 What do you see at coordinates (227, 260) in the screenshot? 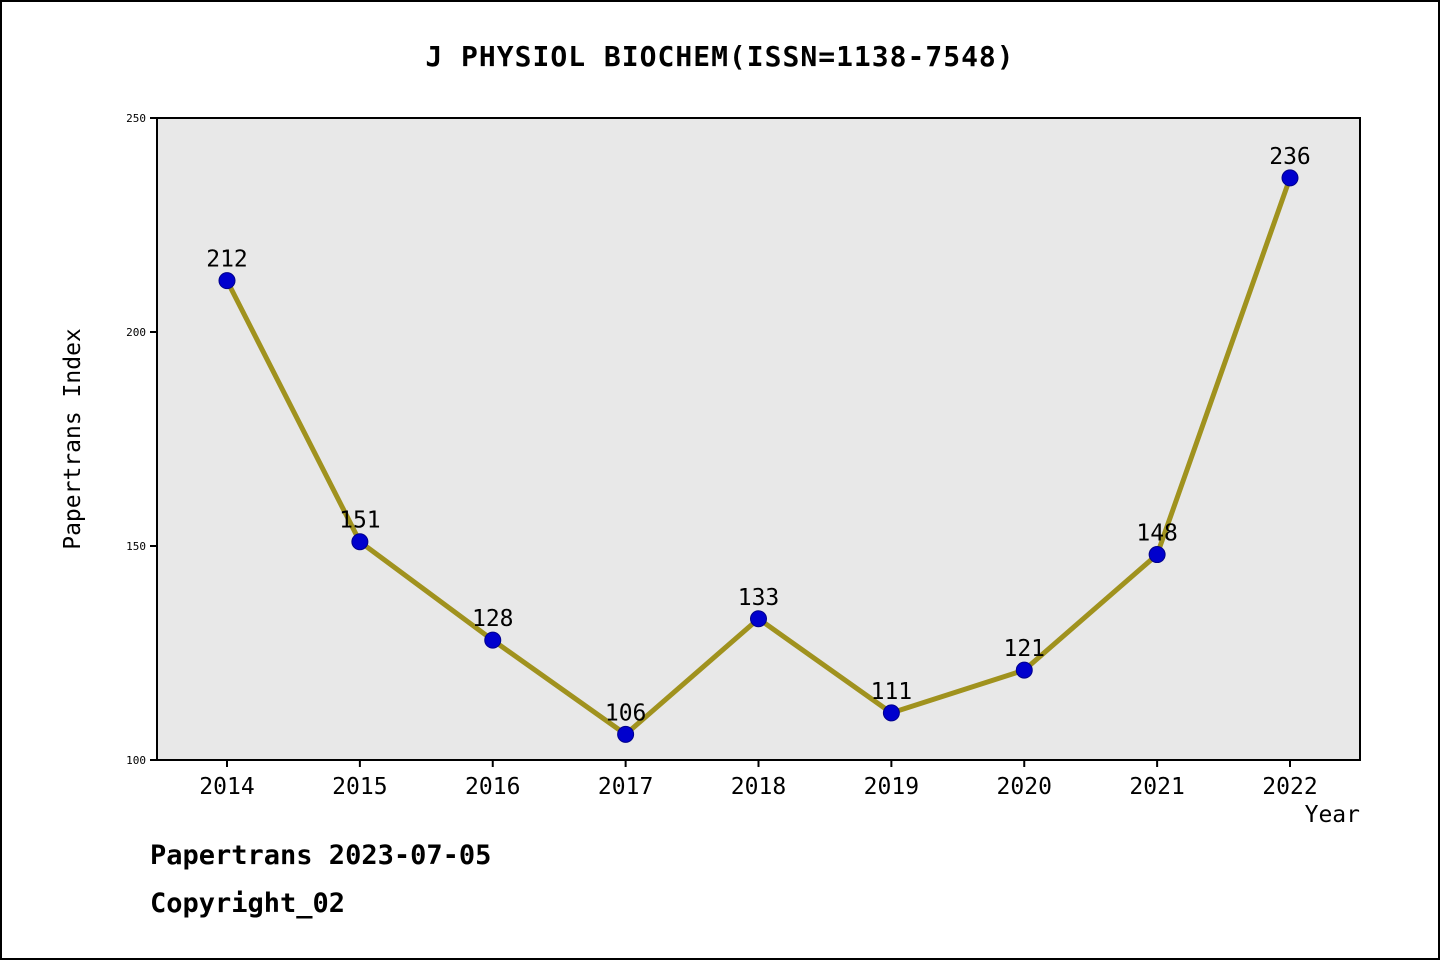
I see `data-point-label: 212` at bounding box center [227, 260].